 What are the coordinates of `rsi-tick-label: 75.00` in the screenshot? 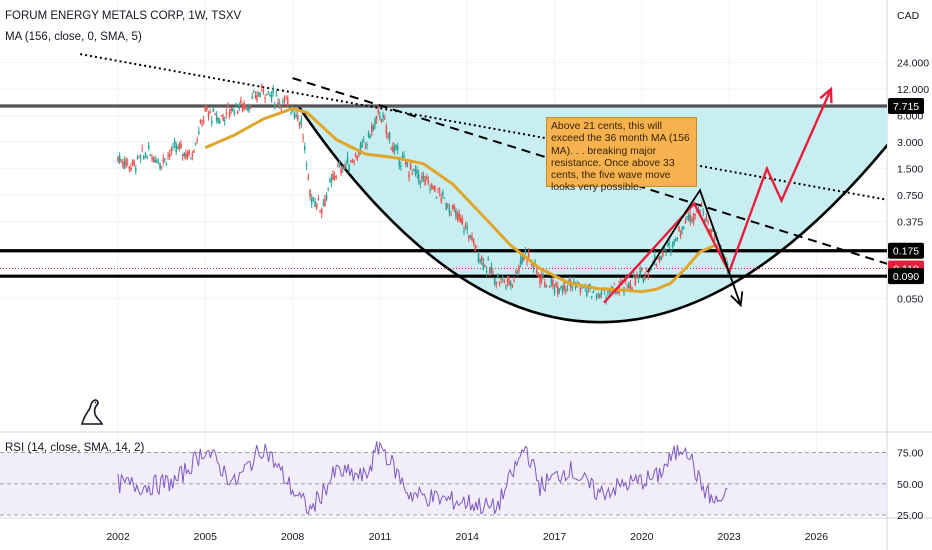 It's located at (910, 454).